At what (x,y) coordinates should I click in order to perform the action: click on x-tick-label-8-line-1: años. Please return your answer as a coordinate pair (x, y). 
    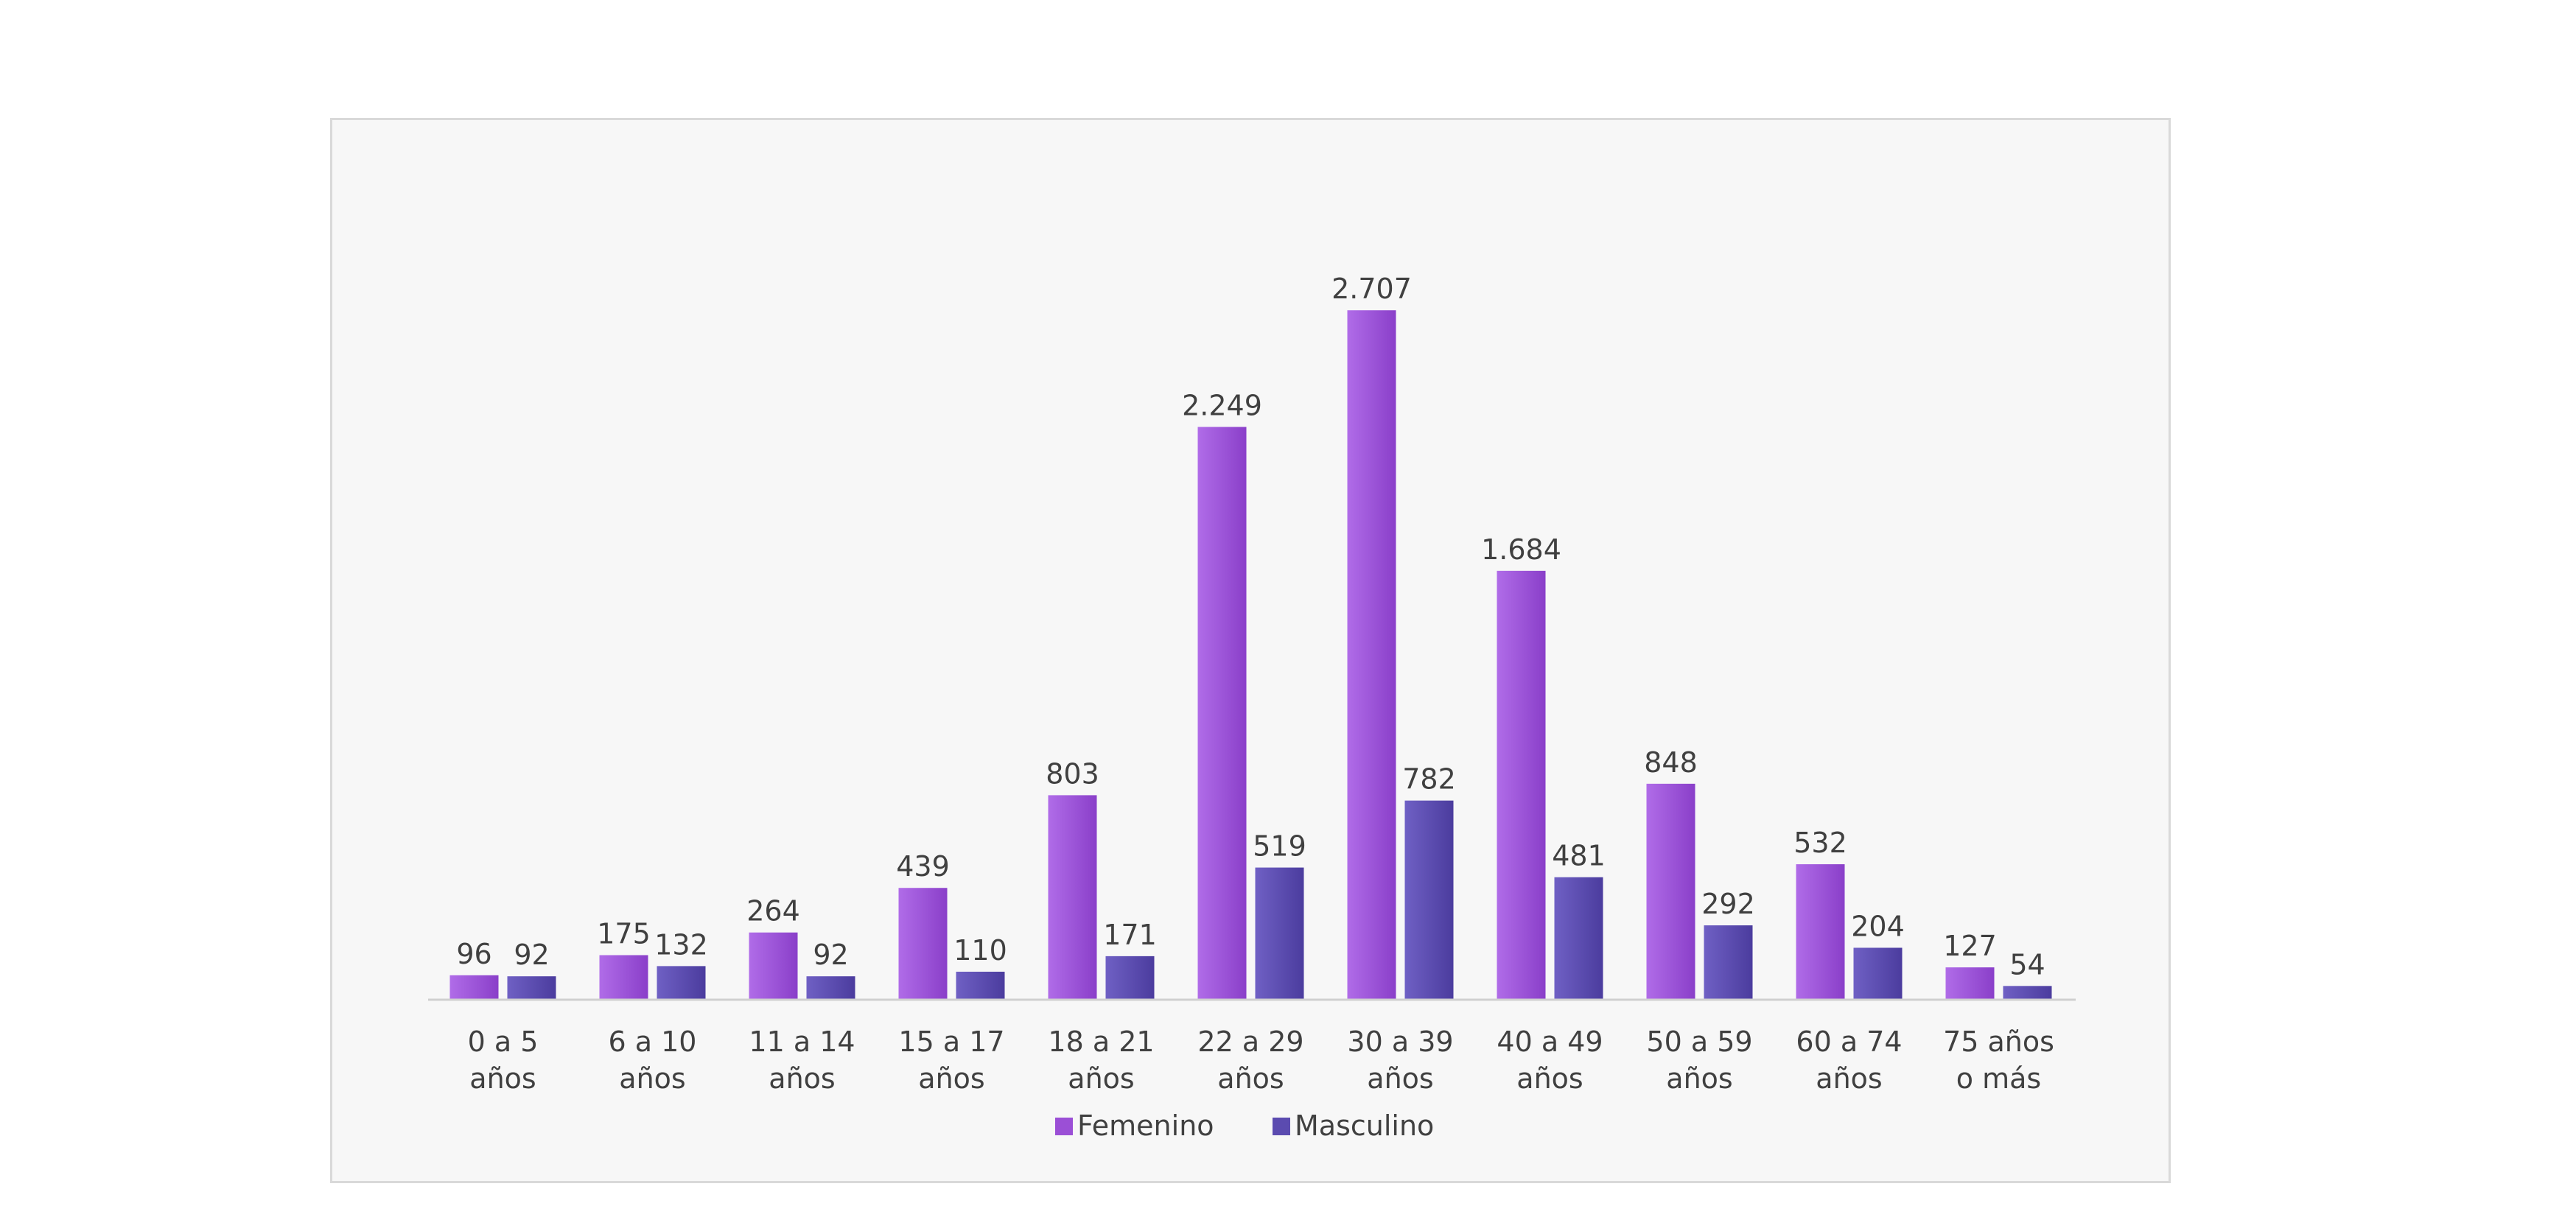
    Looking at the image, I should click on (1699, 1078).